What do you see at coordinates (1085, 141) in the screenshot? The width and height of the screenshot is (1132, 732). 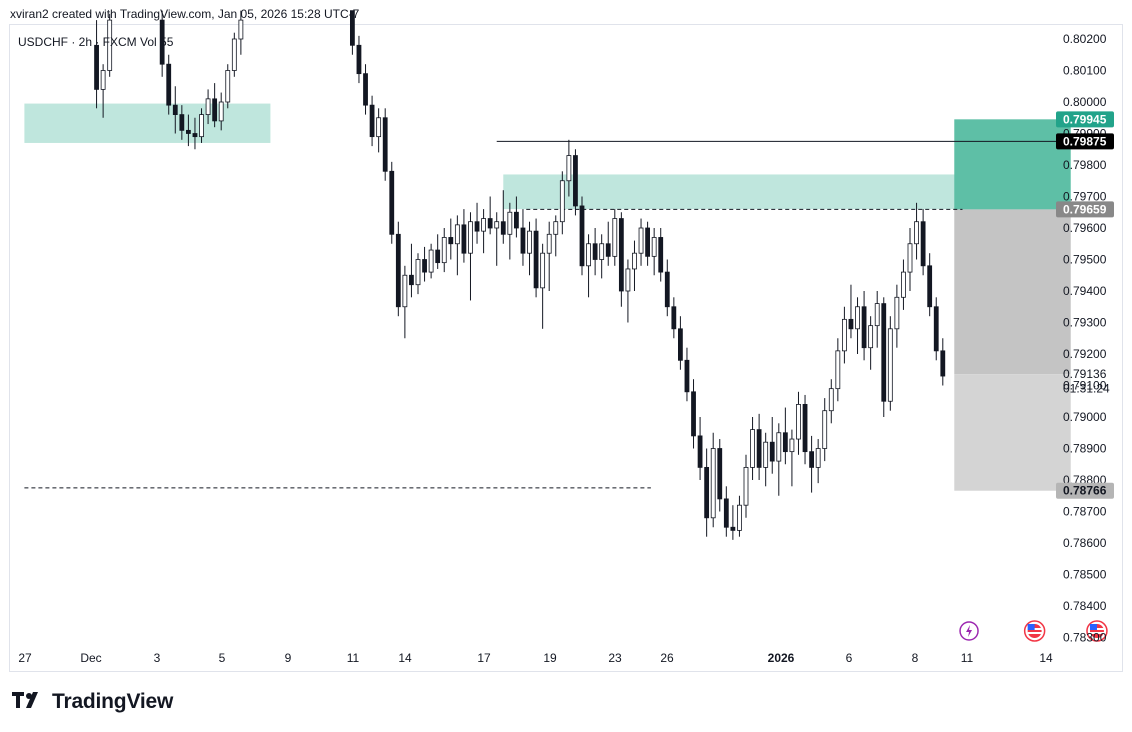 I see `price-label-black: 0.79875` at bounding box center [1085, 141].